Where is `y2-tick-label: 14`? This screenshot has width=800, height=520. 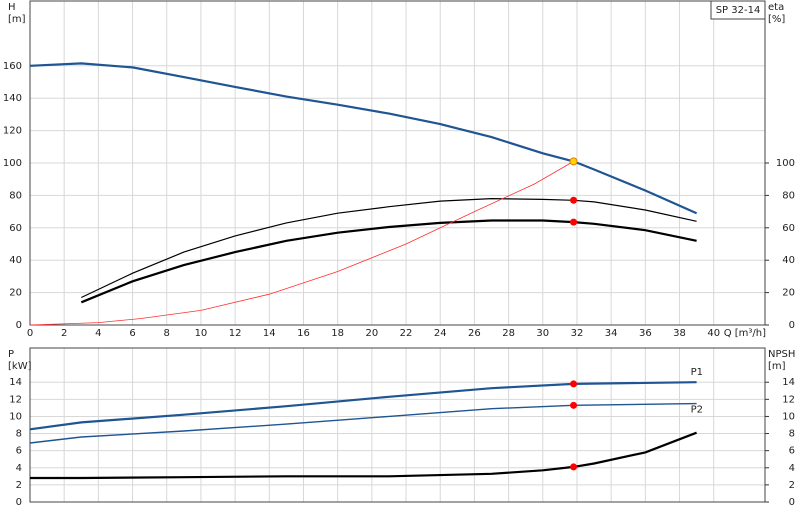
y2-tick-label: 14 is located at coordinates (788, 382).